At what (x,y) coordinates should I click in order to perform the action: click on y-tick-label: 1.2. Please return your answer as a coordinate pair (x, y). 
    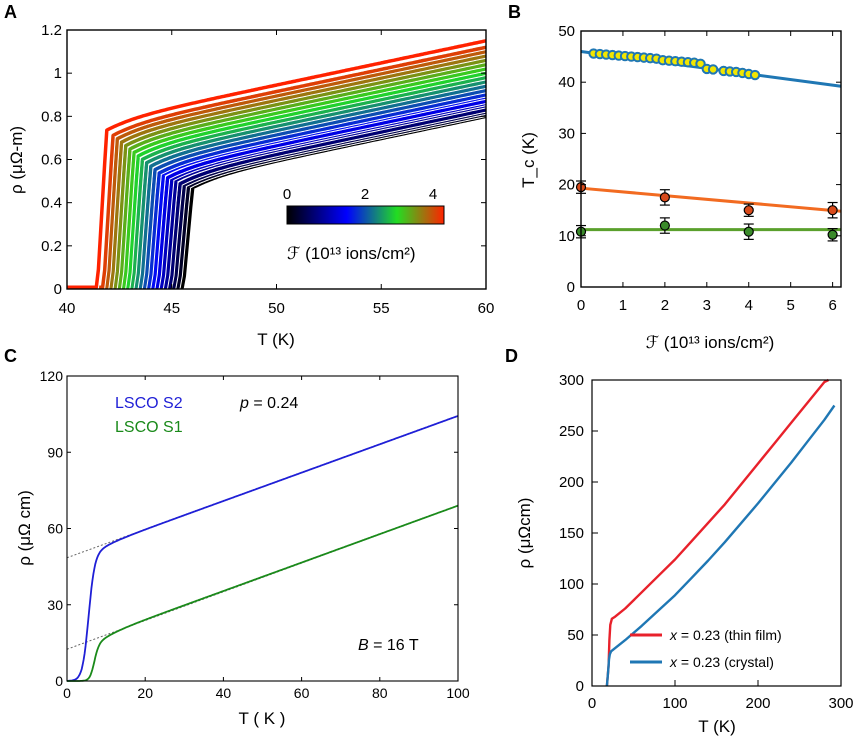
    Looking at the image, I should click on (51, 30).